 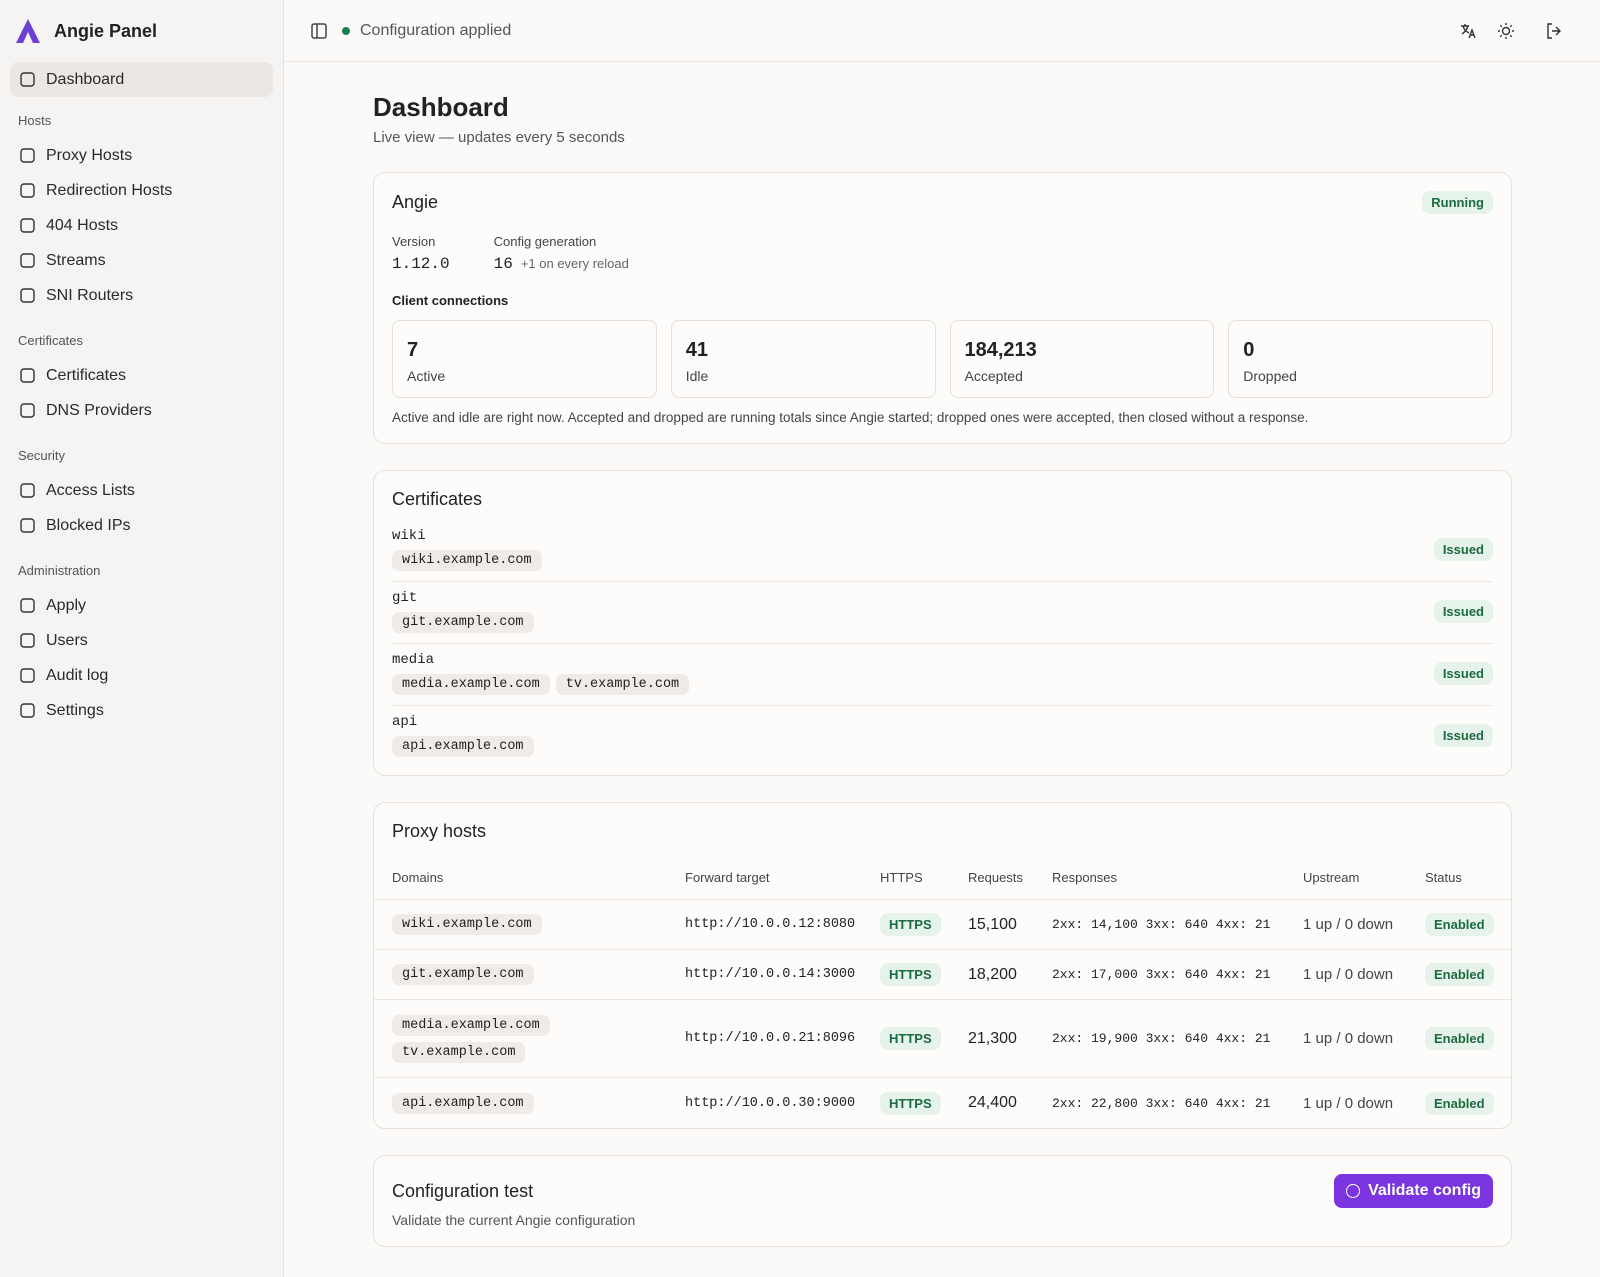 I want to click on nav-item: Dashboard, so click(x=141, y=79).